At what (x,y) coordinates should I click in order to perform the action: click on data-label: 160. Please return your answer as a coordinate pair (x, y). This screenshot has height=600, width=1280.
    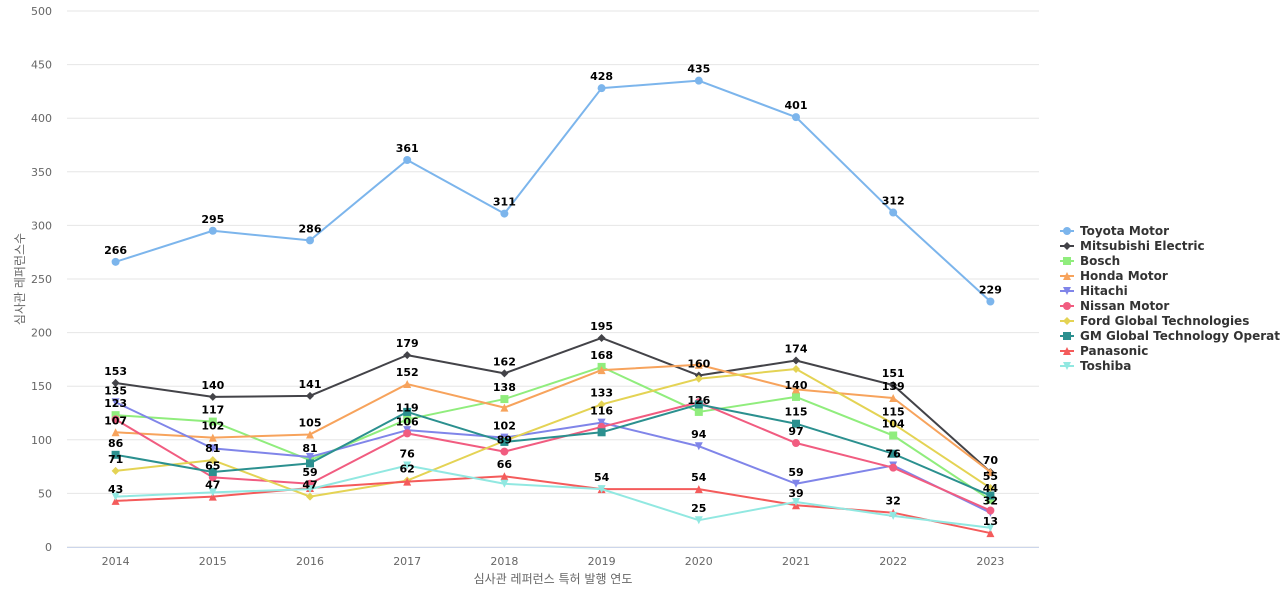
    Looking at the image, I should click on (698, 363).